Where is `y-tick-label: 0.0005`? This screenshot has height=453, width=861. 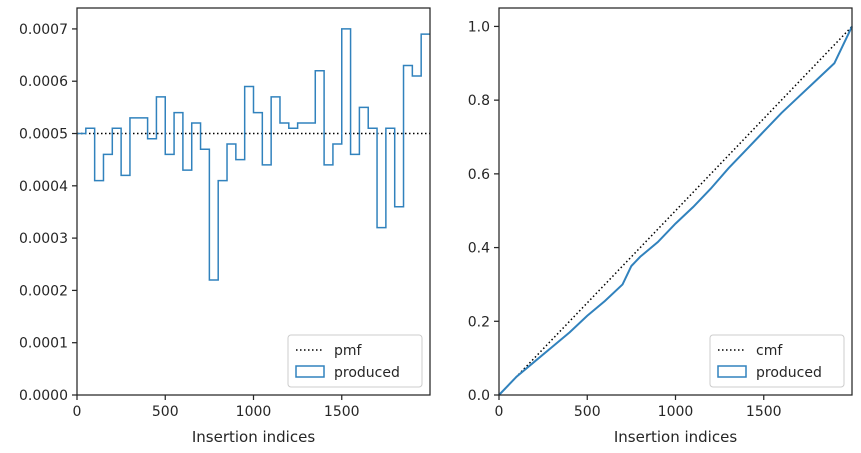 y-tick-label: 0.0005 is located at coordinates (43, 135).